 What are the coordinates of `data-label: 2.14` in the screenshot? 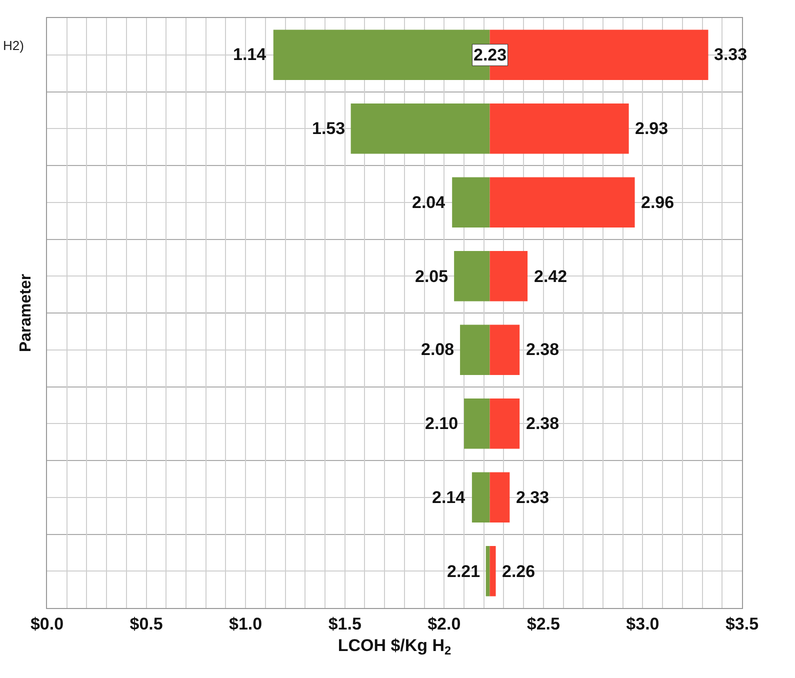 It's located at (449, 497).